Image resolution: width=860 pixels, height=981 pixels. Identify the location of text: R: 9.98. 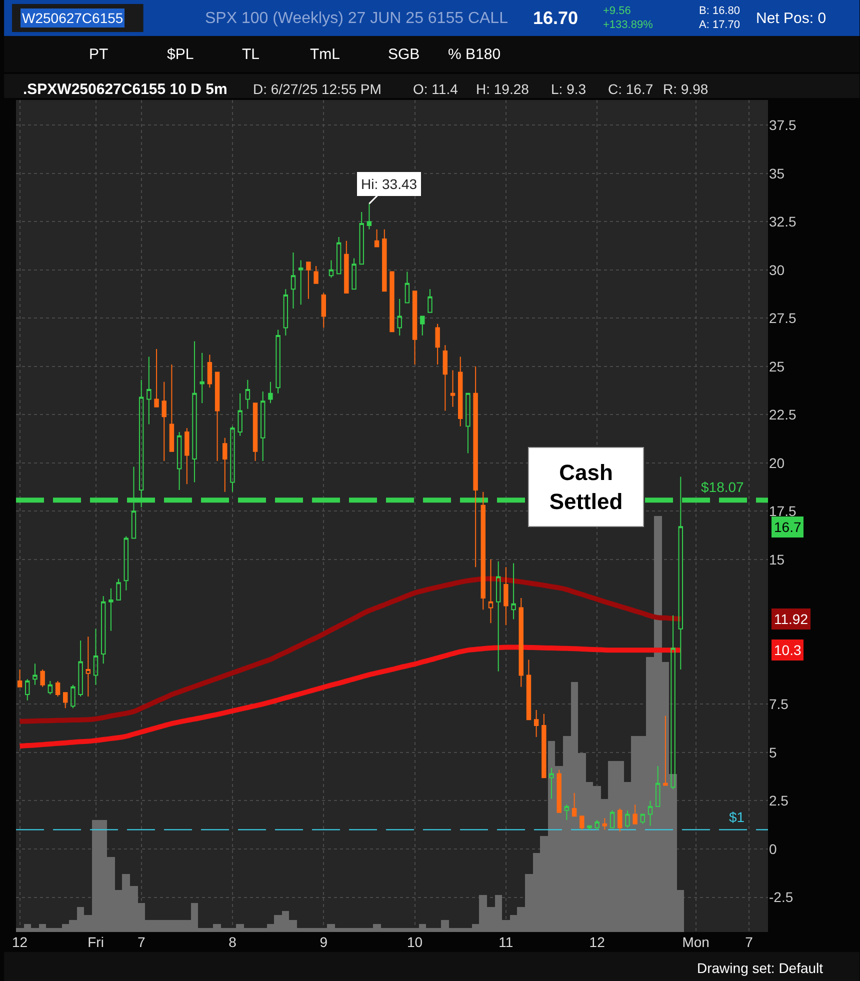
(685, 89).